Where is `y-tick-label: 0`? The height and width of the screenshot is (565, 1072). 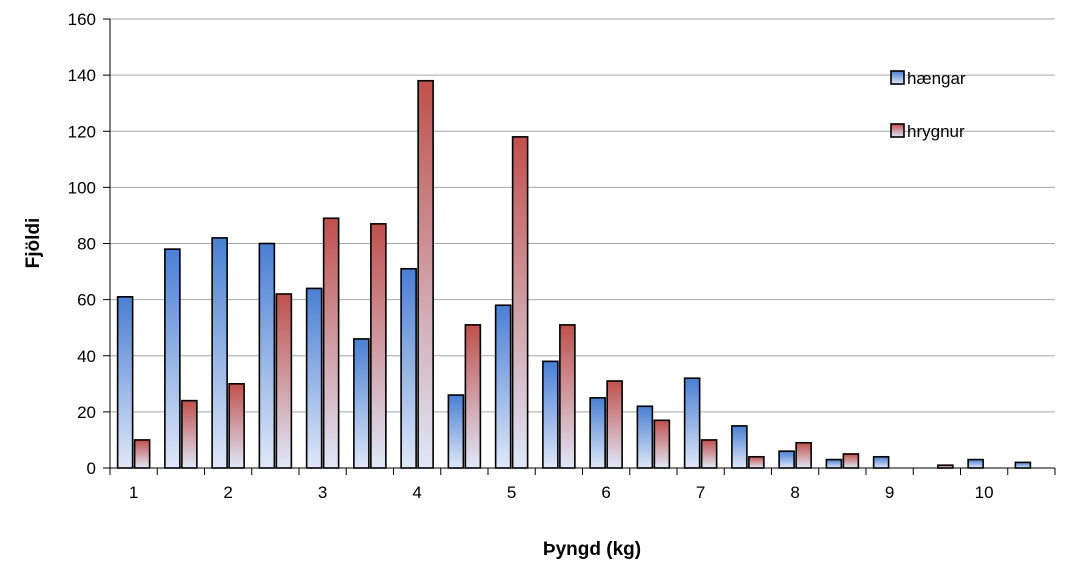 y-tick-label: 0 is located at coordinates (91, 468).